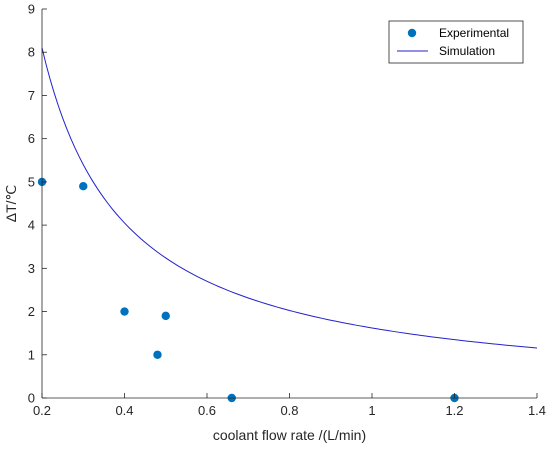 This screenshot has height=449, width=550. Describe the element at coordinates (31, 95) in the screenshot. I see `y-tick-label: 7` at that location.